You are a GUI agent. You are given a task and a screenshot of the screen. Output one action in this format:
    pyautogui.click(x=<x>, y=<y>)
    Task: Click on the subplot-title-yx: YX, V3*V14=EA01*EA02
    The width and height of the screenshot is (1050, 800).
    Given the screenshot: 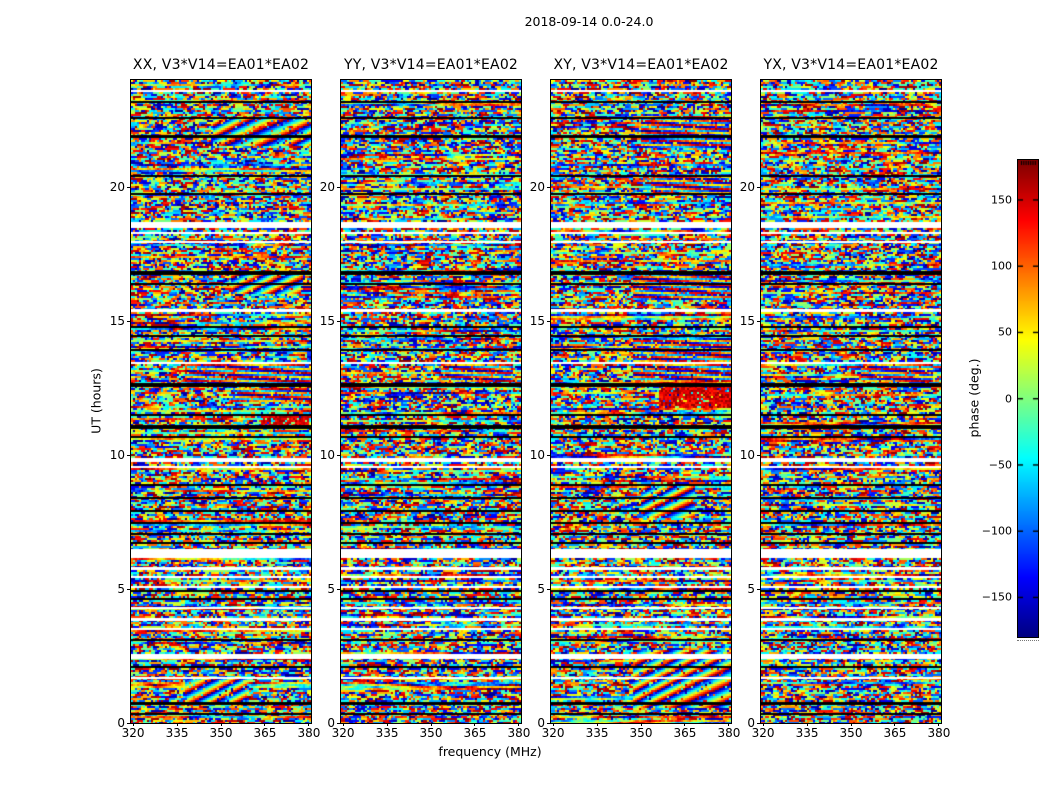 What is the action you would take?
    pyautogui.click(x=851, y=65)
    